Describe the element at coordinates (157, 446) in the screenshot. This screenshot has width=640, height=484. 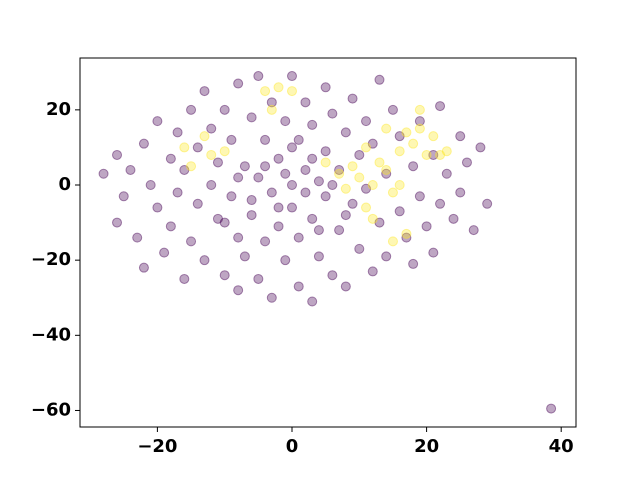
I see `x-tick-label: −20` at that location.